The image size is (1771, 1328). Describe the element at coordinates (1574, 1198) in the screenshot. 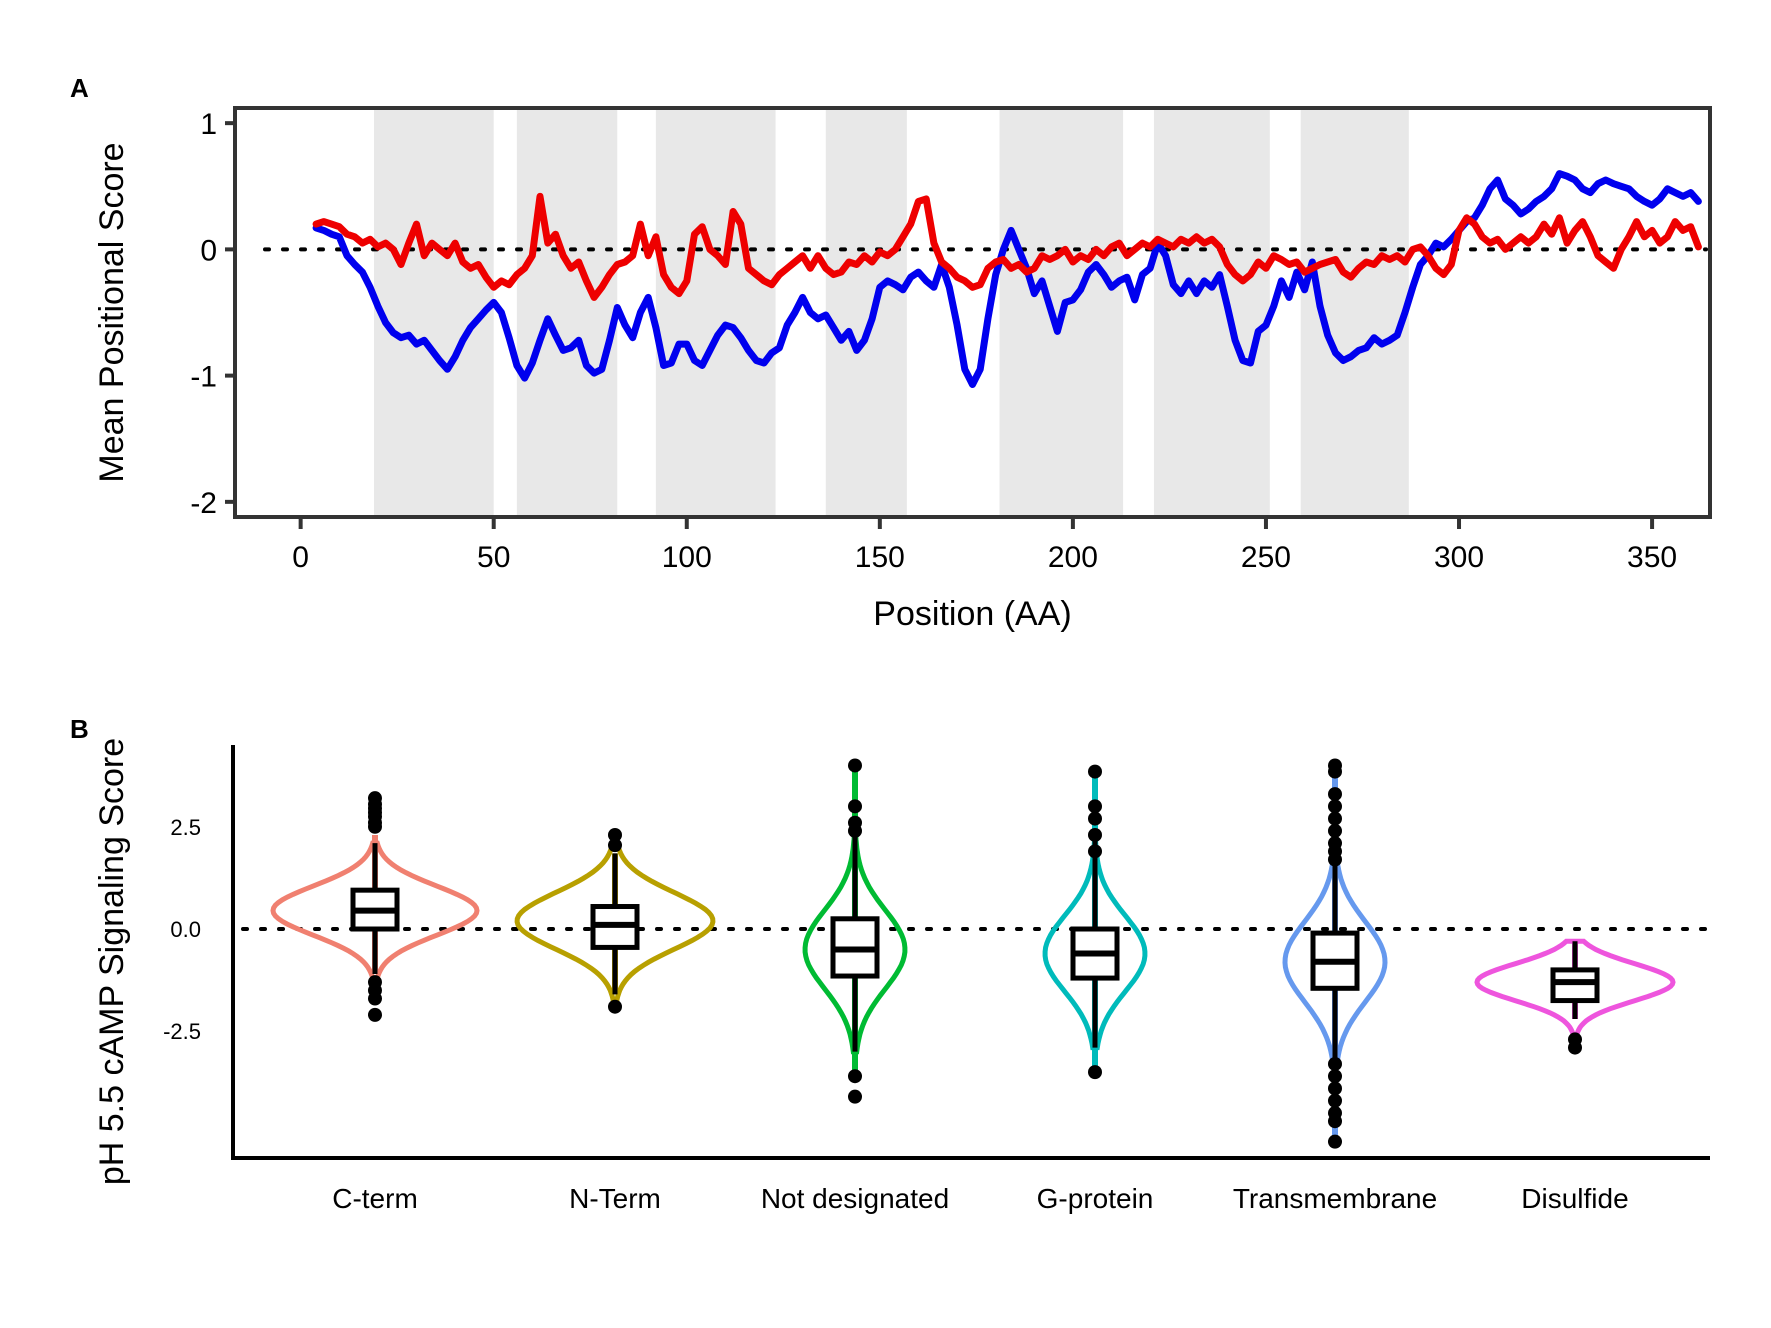

I see `category-label: Disulfide` at that location.